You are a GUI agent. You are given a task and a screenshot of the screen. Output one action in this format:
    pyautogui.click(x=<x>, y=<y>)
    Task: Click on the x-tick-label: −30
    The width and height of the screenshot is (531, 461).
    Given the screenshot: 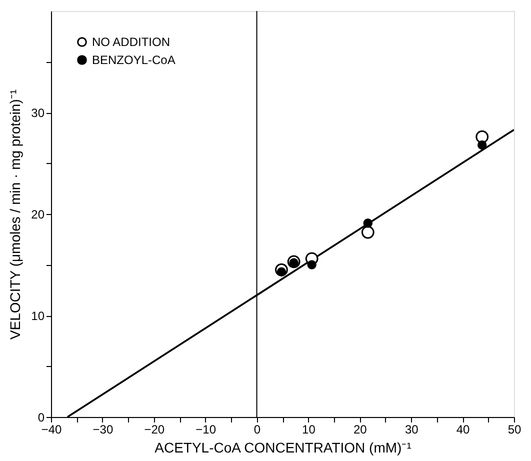 What is the action you would take?
    pyautogui.click(x=103, y=429)
    